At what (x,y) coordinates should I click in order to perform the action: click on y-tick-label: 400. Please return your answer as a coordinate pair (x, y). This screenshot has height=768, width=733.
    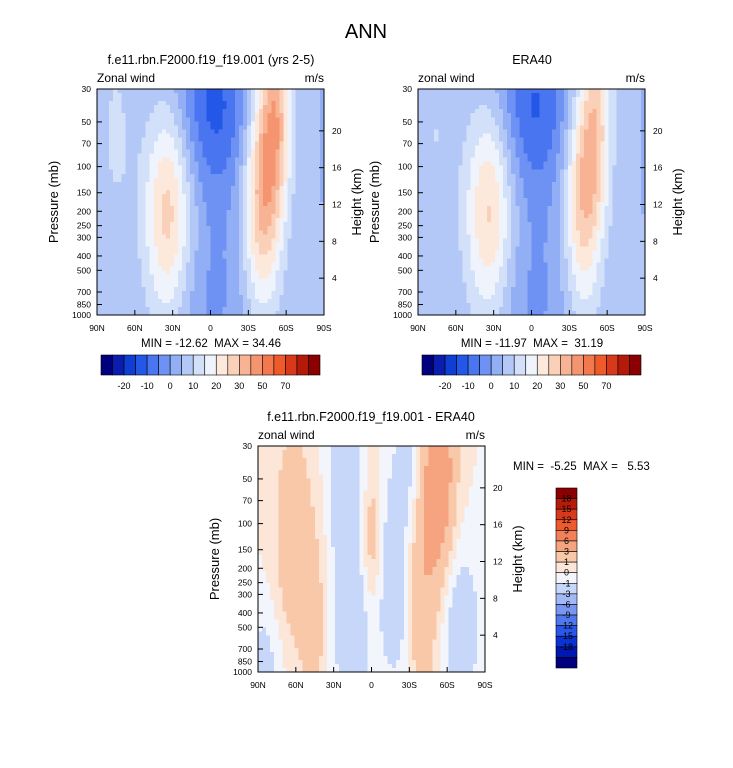
    Looking at the image, I should click on (84, 256).